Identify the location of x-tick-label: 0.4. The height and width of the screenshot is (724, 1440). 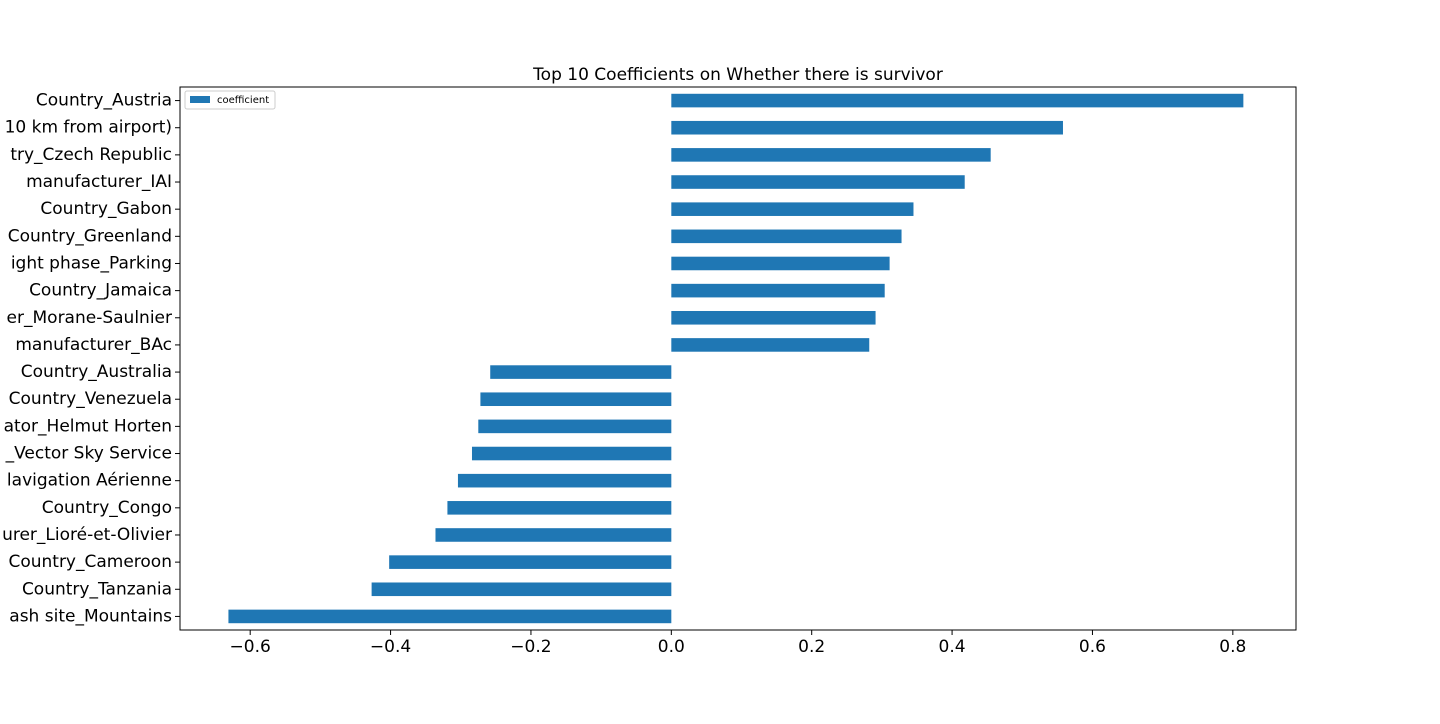
(952, 647).